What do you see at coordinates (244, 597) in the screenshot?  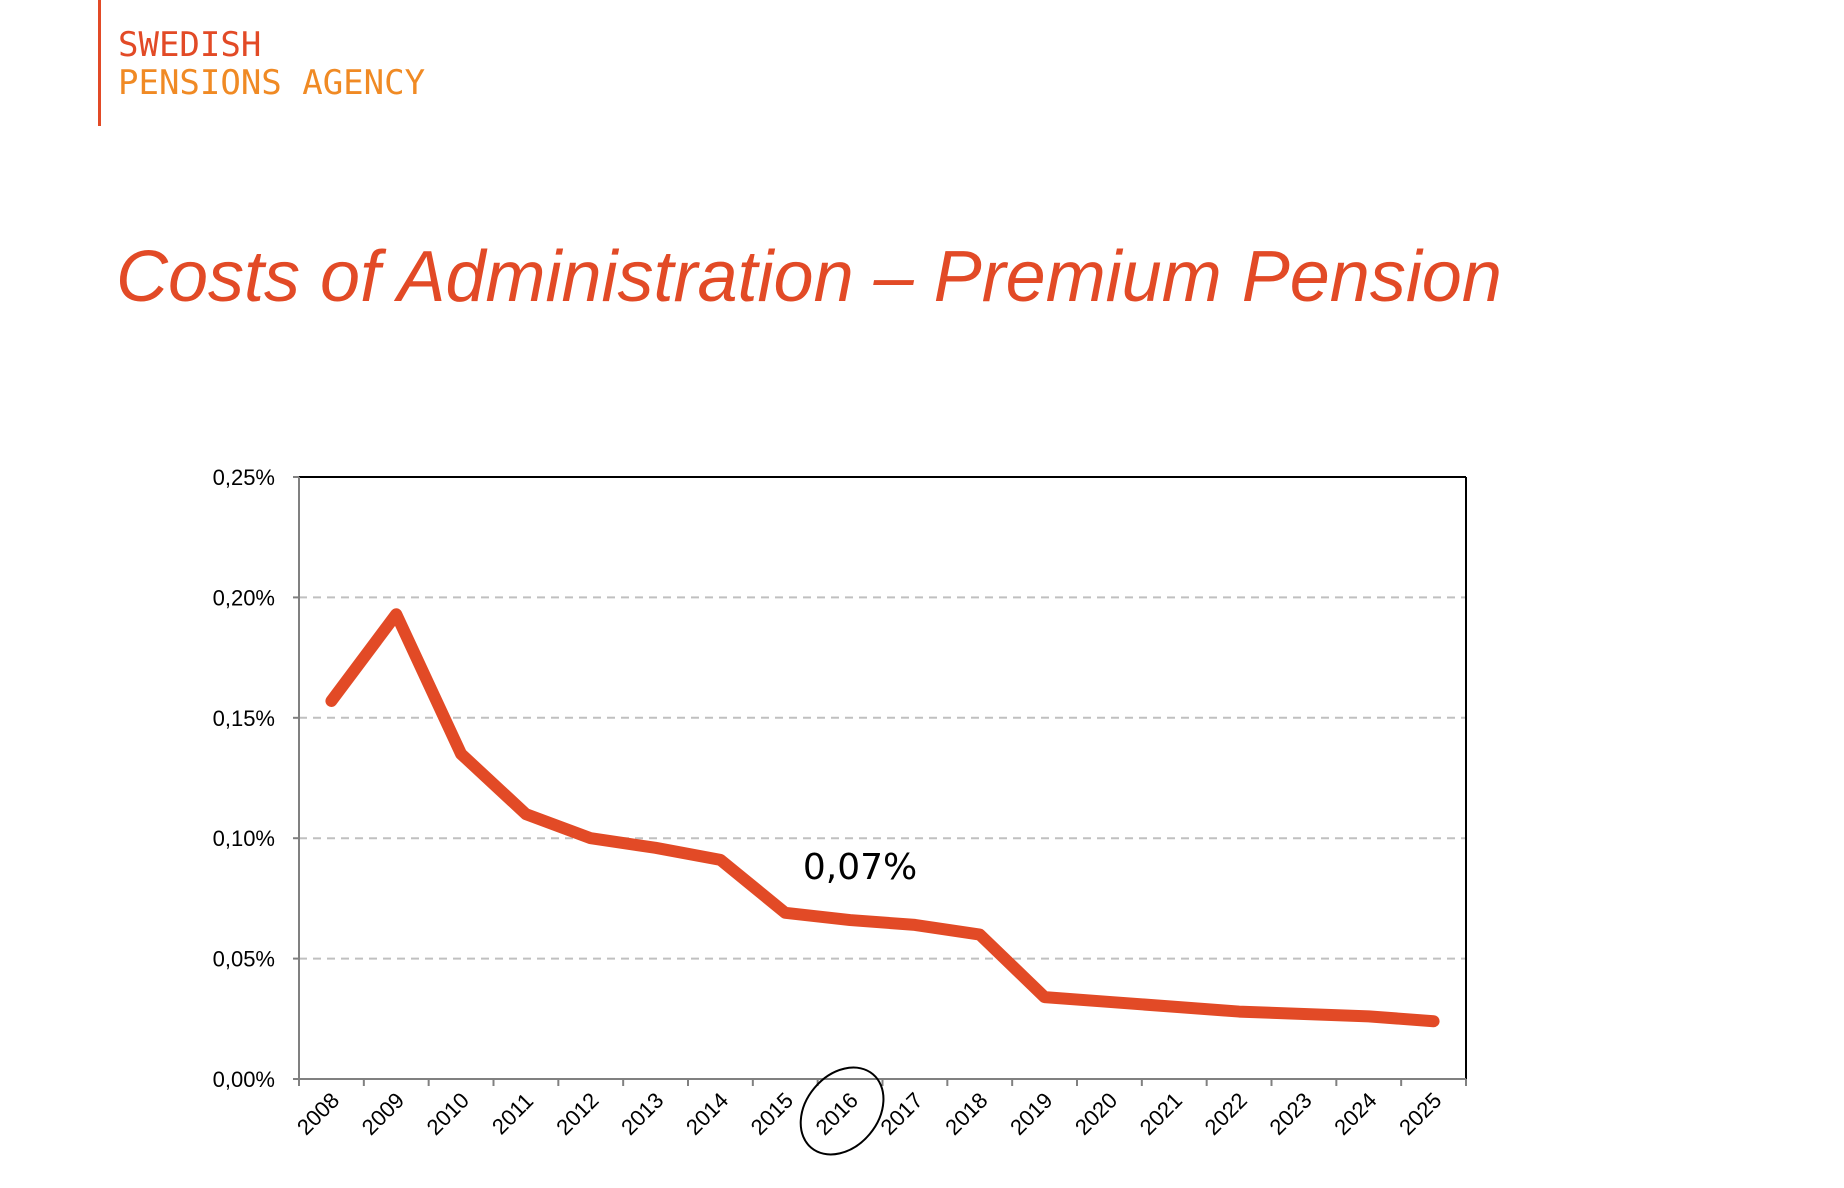 I see `y-tick-label: 0,20%` at bounding box center [244, 597].